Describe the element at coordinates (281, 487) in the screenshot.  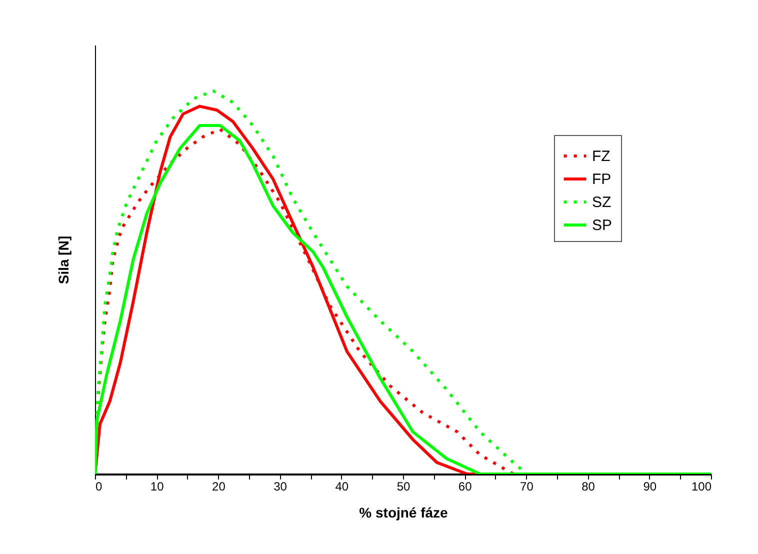
I see `x-tick-label: 30` at that location.